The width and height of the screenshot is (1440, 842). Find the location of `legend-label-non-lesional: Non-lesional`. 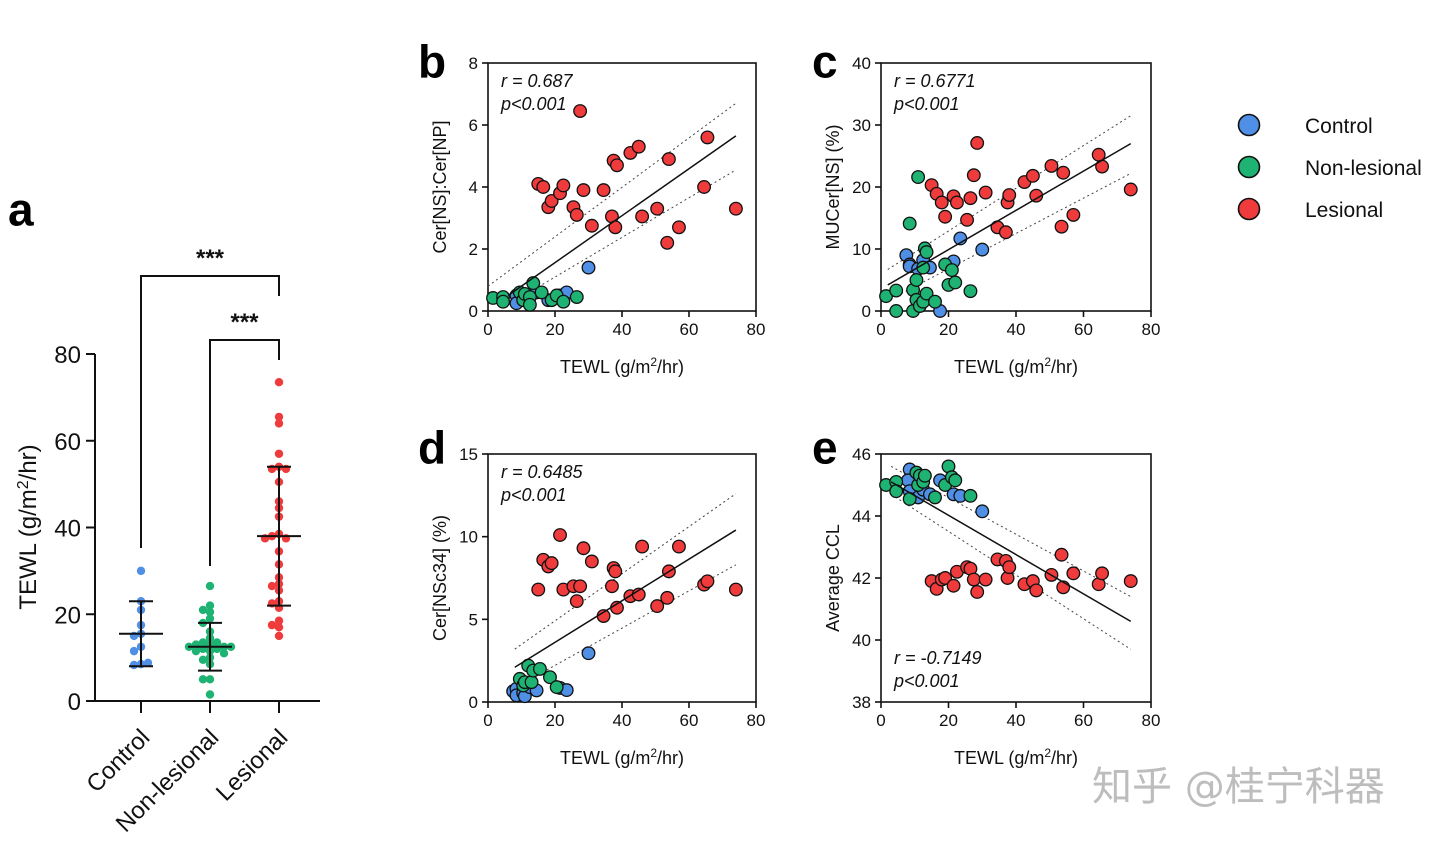

legend-label-non-lesional: Non-lesional is located at coordinates (1363, 168).